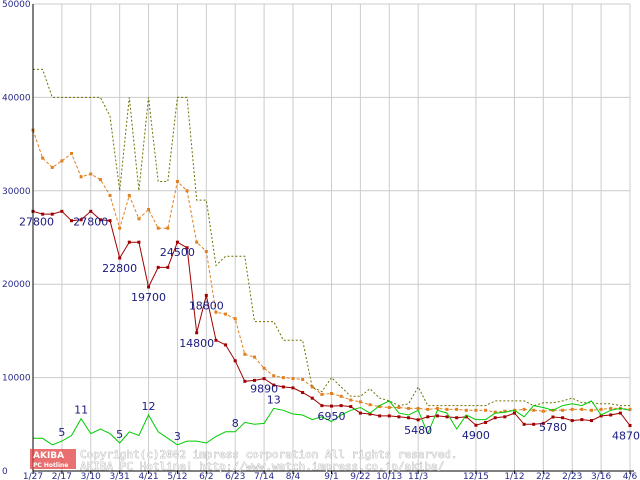 This screenshot has width=640, height=480. I want to click on data-label: 22800, so click(119, 268).